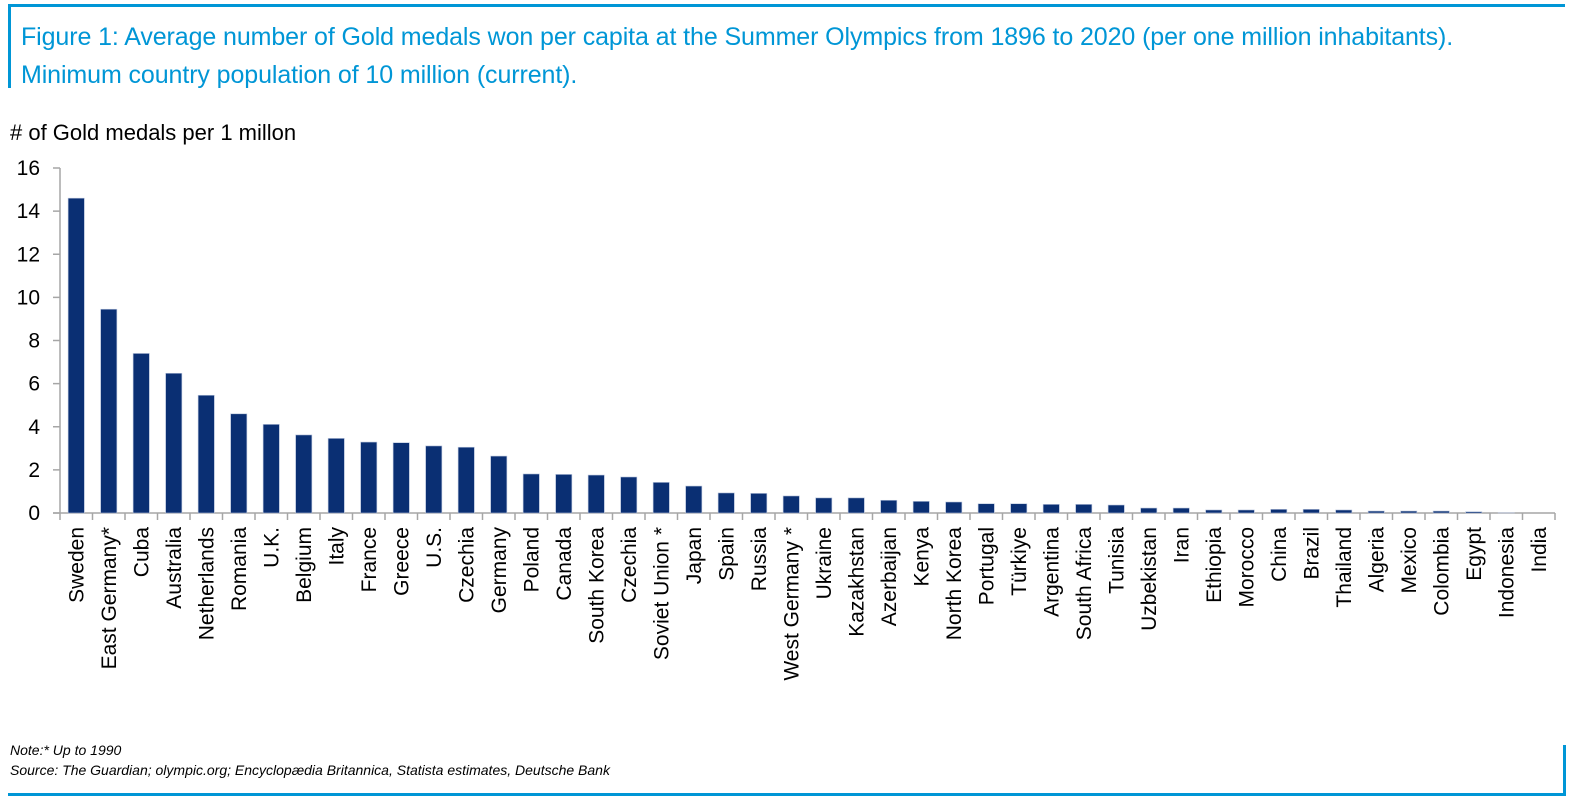 The height and width of the screenshot is (810, 1578). I want to click on x-tick-label: Algeria, so click(1376, 560).